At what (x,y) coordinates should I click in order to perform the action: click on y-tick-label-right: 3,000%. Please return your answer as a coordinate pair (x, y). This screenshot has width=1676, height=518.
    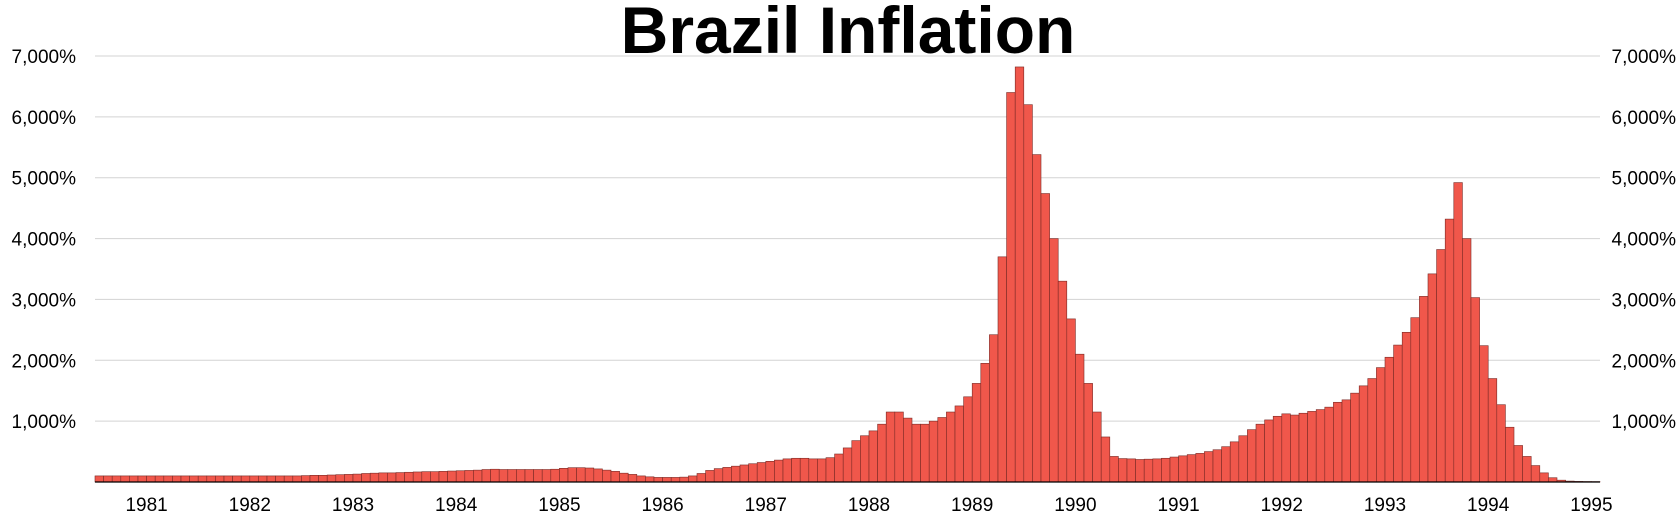
    Looking at the image, I should click on (1644, 300).